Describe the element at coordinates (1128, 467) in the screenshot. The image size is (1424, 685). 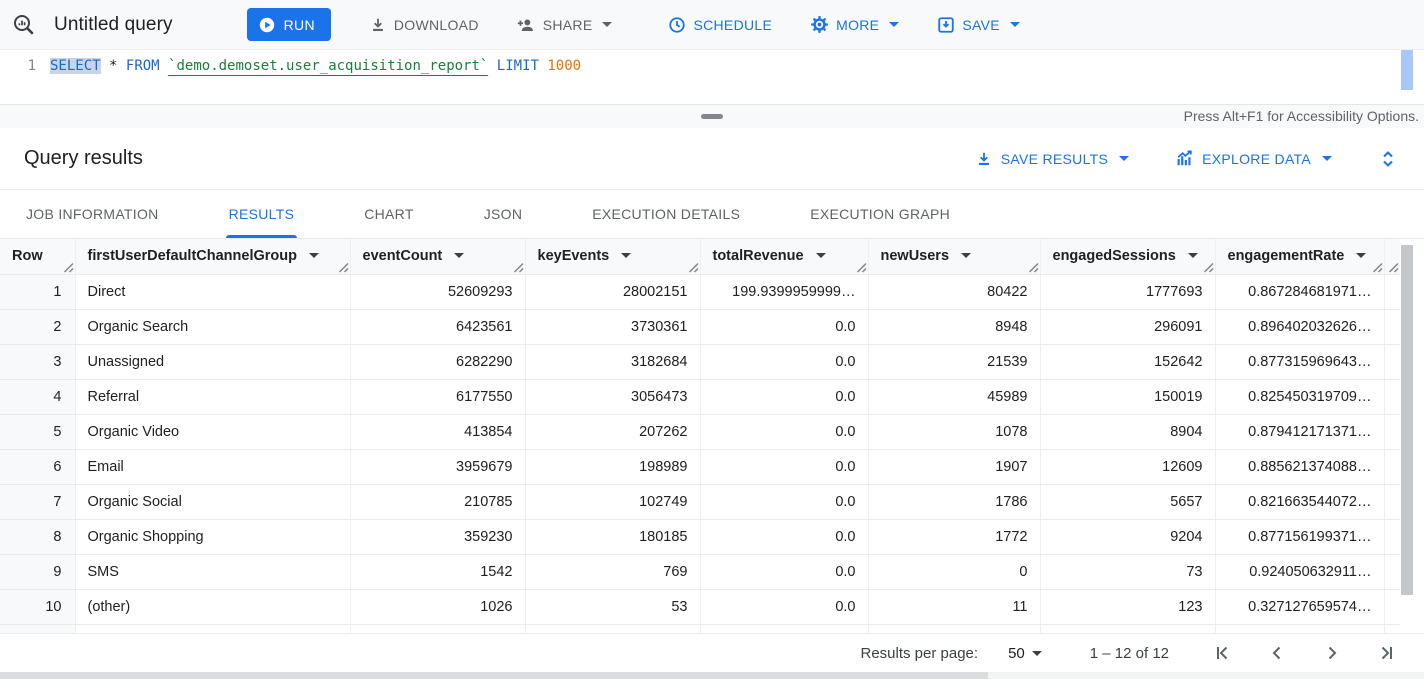
I see `table-cell: 12609` at that location.